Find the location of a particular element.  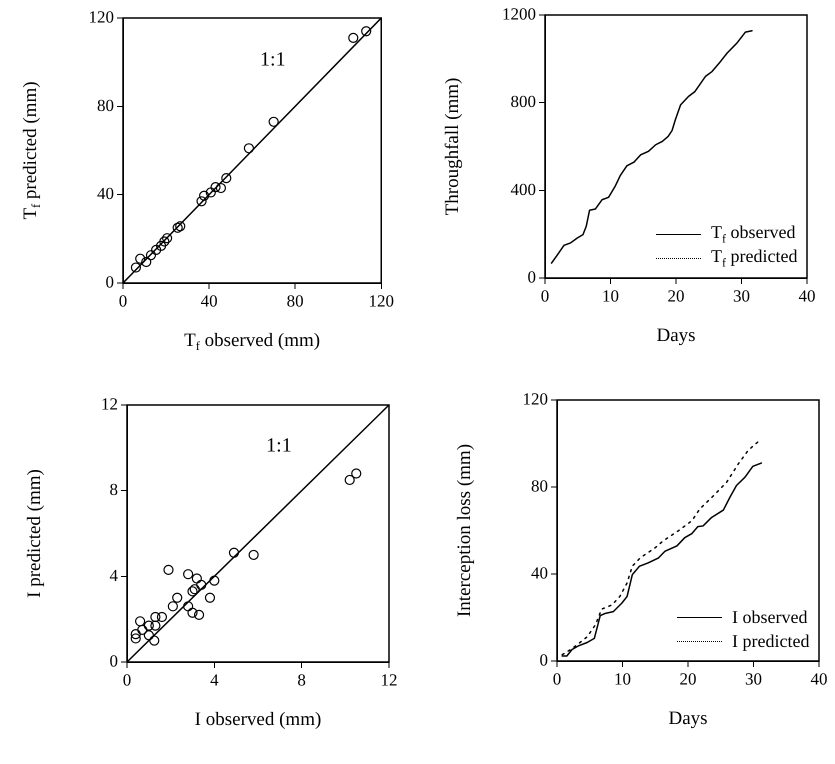

legend-label: T$_{f}$ predicted is located at coordinates (754, 258).